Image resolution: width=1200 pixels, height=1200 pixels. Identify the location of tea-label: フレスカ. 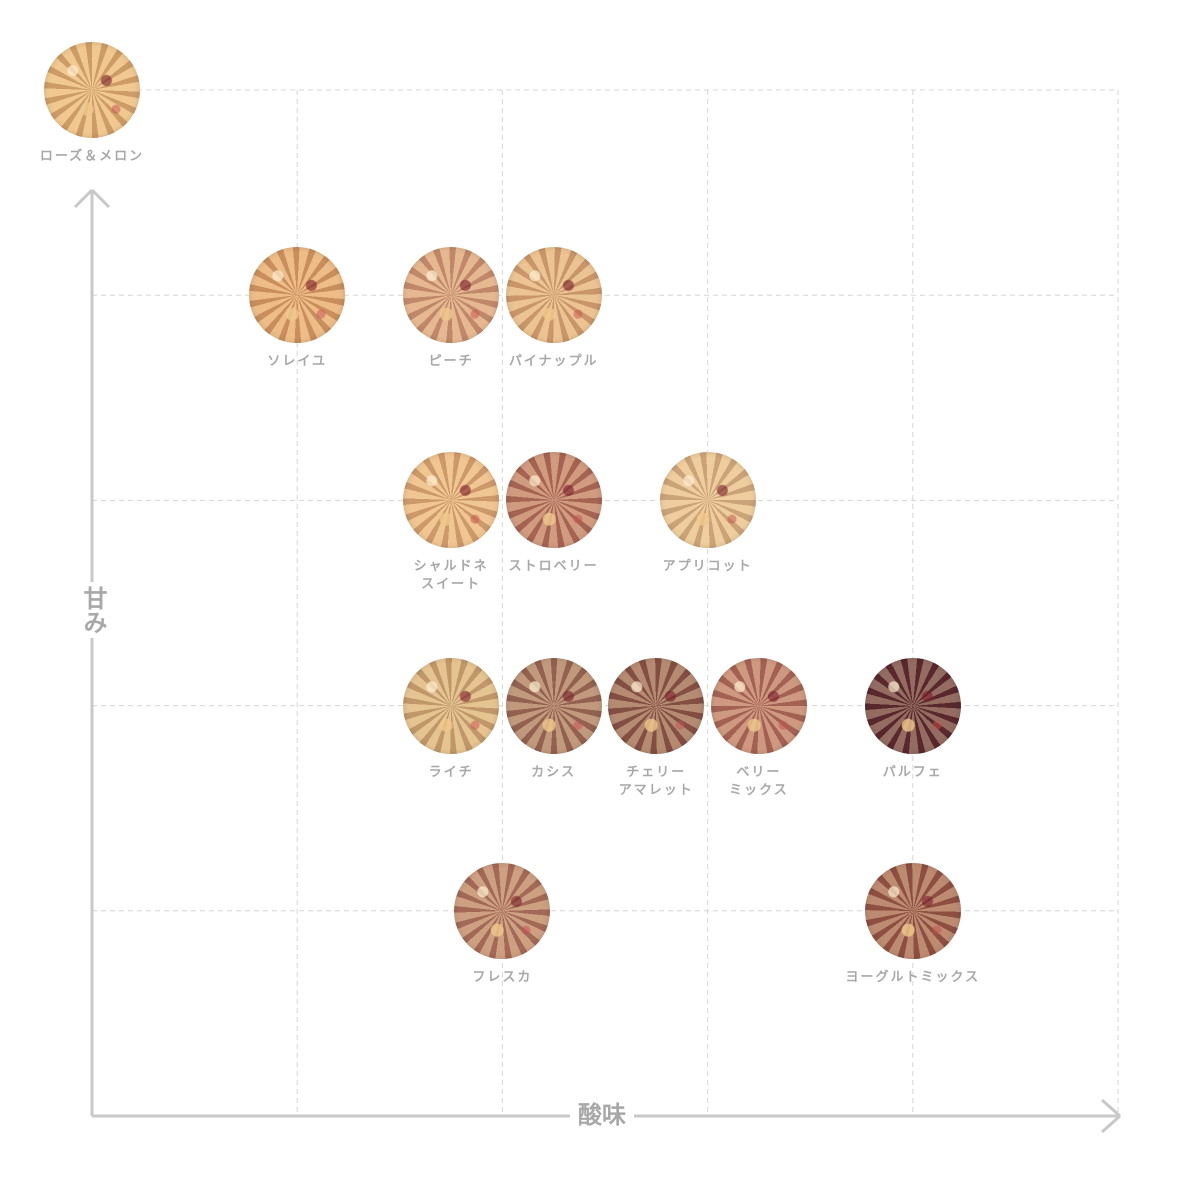
(502, 977).